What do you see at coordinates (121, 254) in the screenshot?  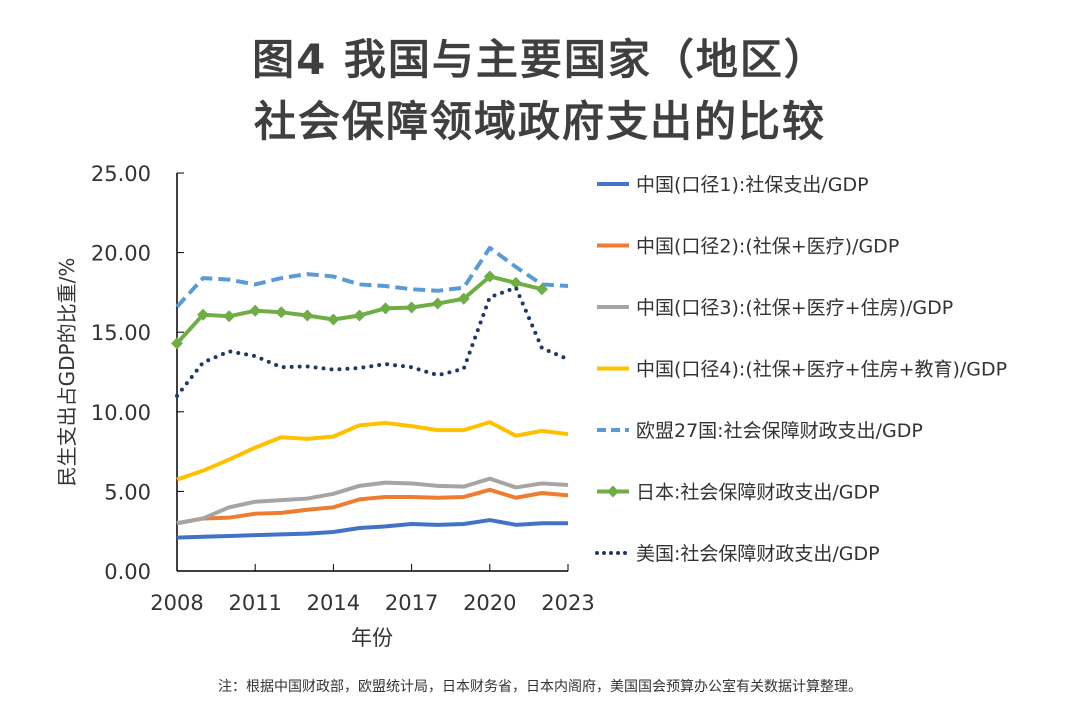 I see `y-tick-label: 20.00` at bounding box center [121, 254].